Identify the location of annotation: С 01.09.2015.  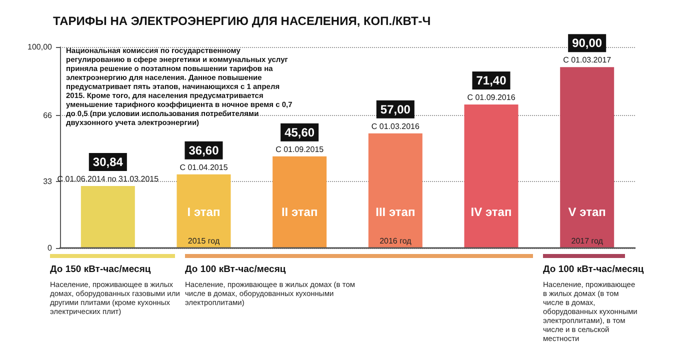
(300, 149).